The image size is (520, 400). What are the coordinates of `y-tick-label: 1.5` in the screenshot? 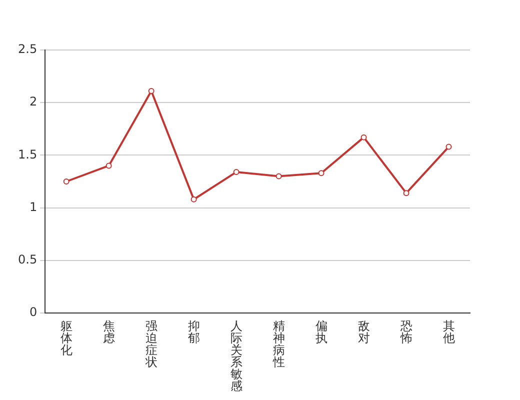 It's located at (28, 154).